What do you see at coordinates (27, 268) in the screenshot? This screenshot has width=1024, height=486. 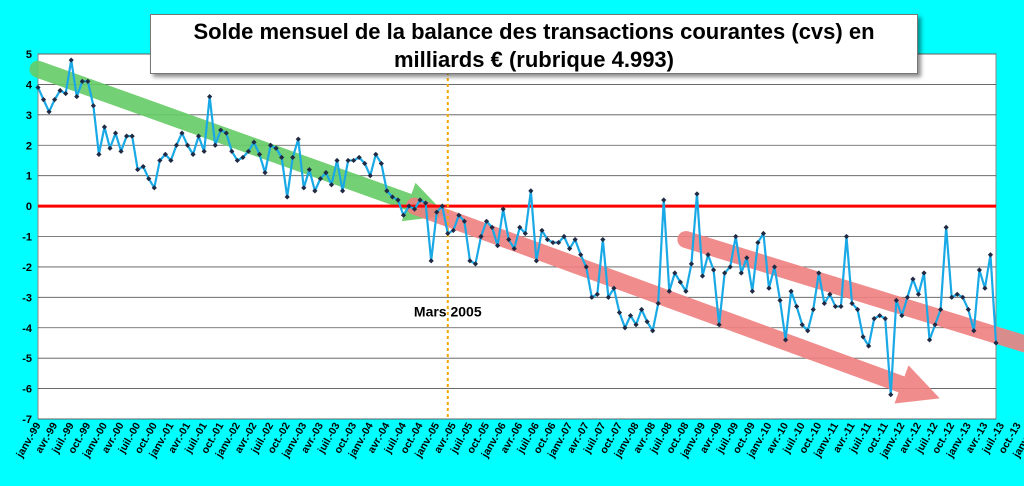 I see `y-tick-label: -2` at bounding box center [27, 268].